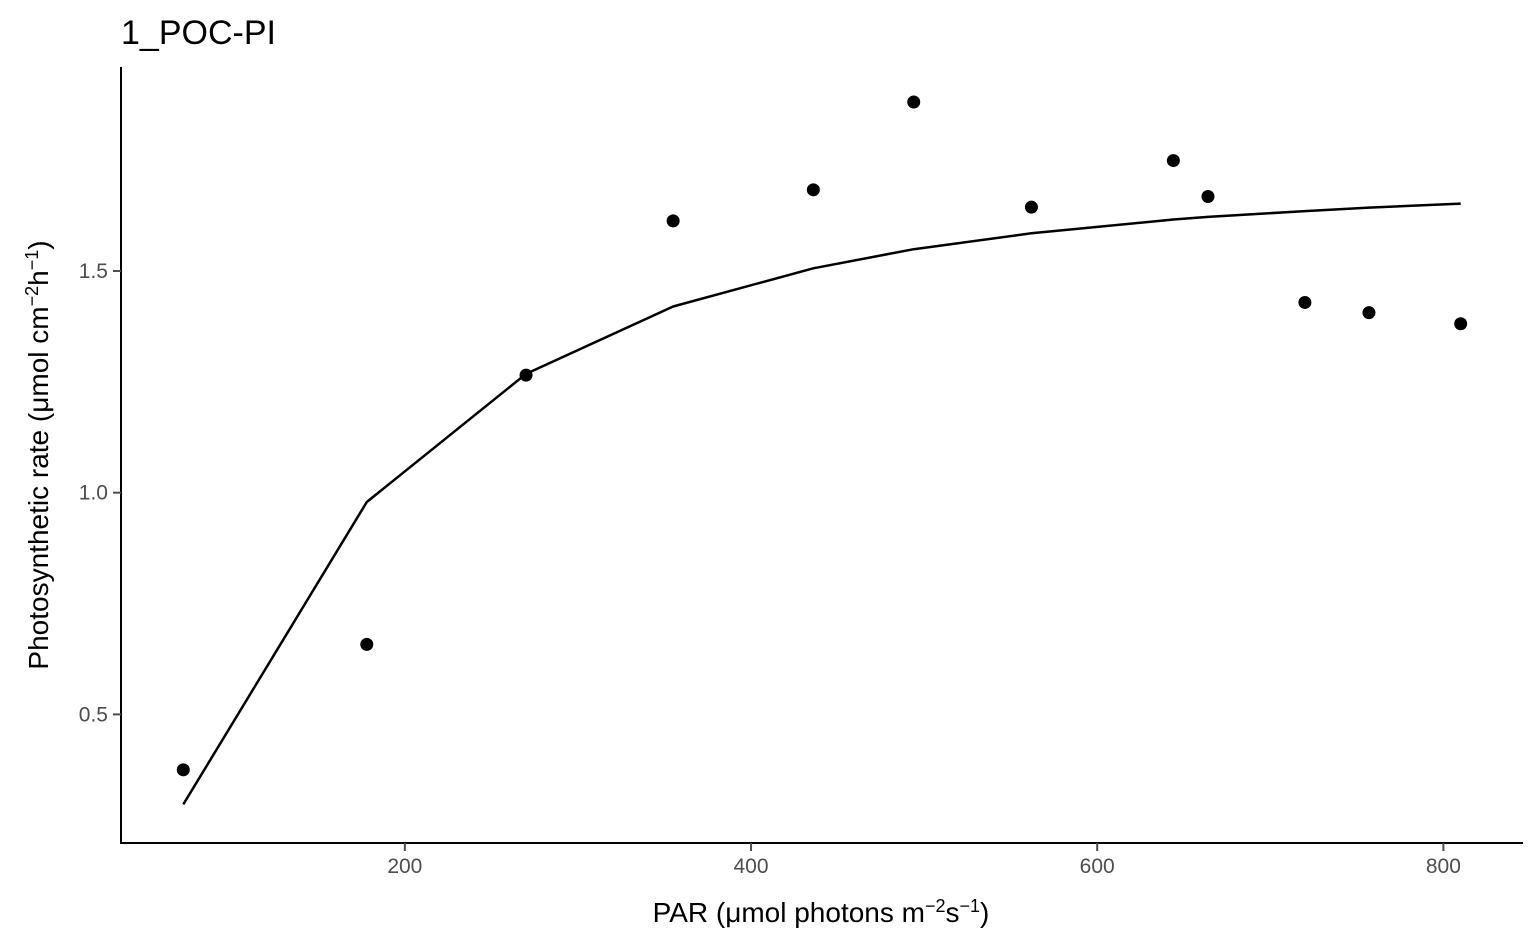 This screenshot has height=951, width=1540. Describe the element at coordinates (93, 493) in the screenshot. I see `y-tick-label: 1.0` at that location.